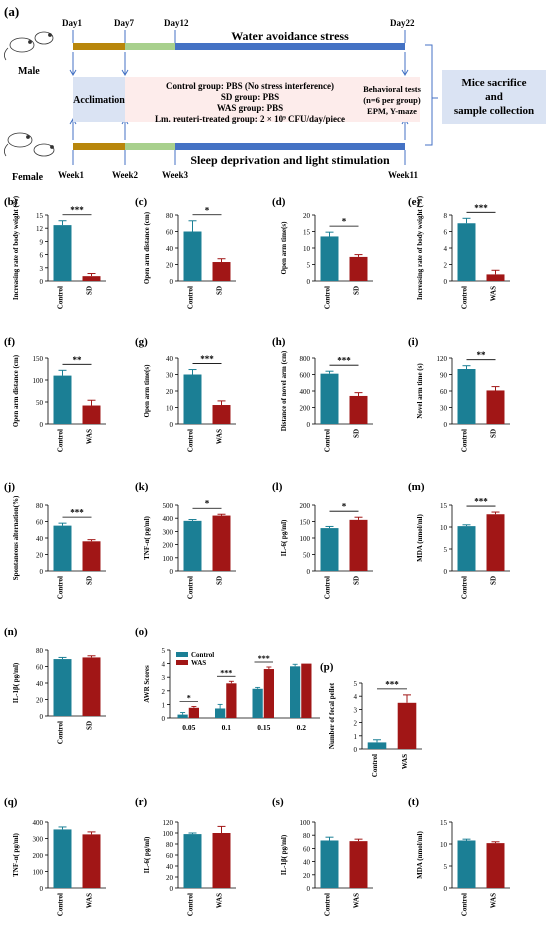  I want to click on y-tick-label: 1, so click(356, 737).